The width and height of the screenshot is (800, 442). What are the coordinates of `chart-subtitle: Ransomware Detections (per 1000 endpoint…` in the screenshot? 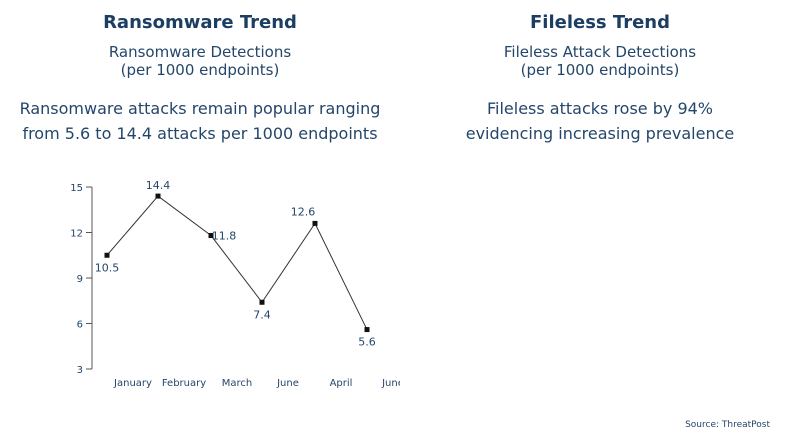 It's located at (200, 61).